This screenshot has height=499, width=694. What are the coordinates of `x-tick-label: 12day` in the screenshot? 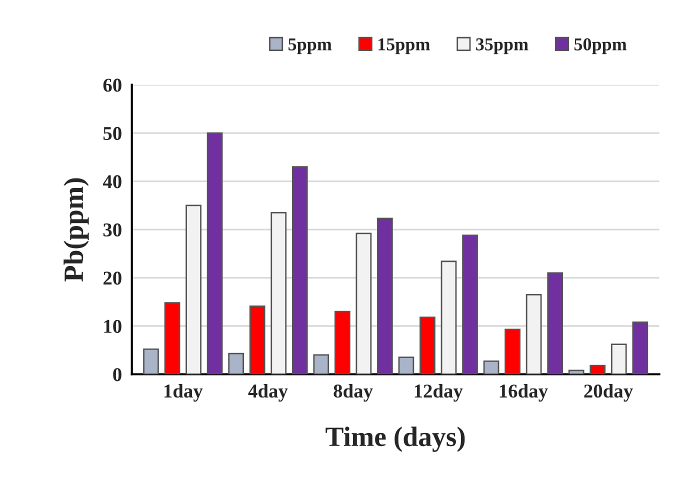 It's located at (438, 393).